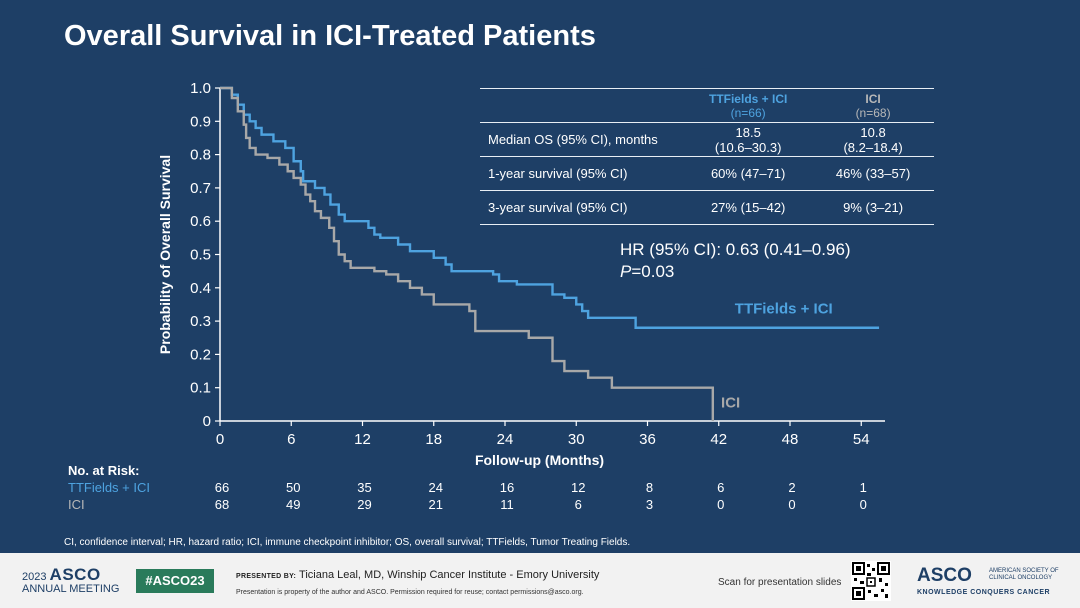 The image size is (1080, 608). What do you see at coordinates (435, 504) in the screenshot?
I see `risk-value: 21` at bounding box center [435, 504].